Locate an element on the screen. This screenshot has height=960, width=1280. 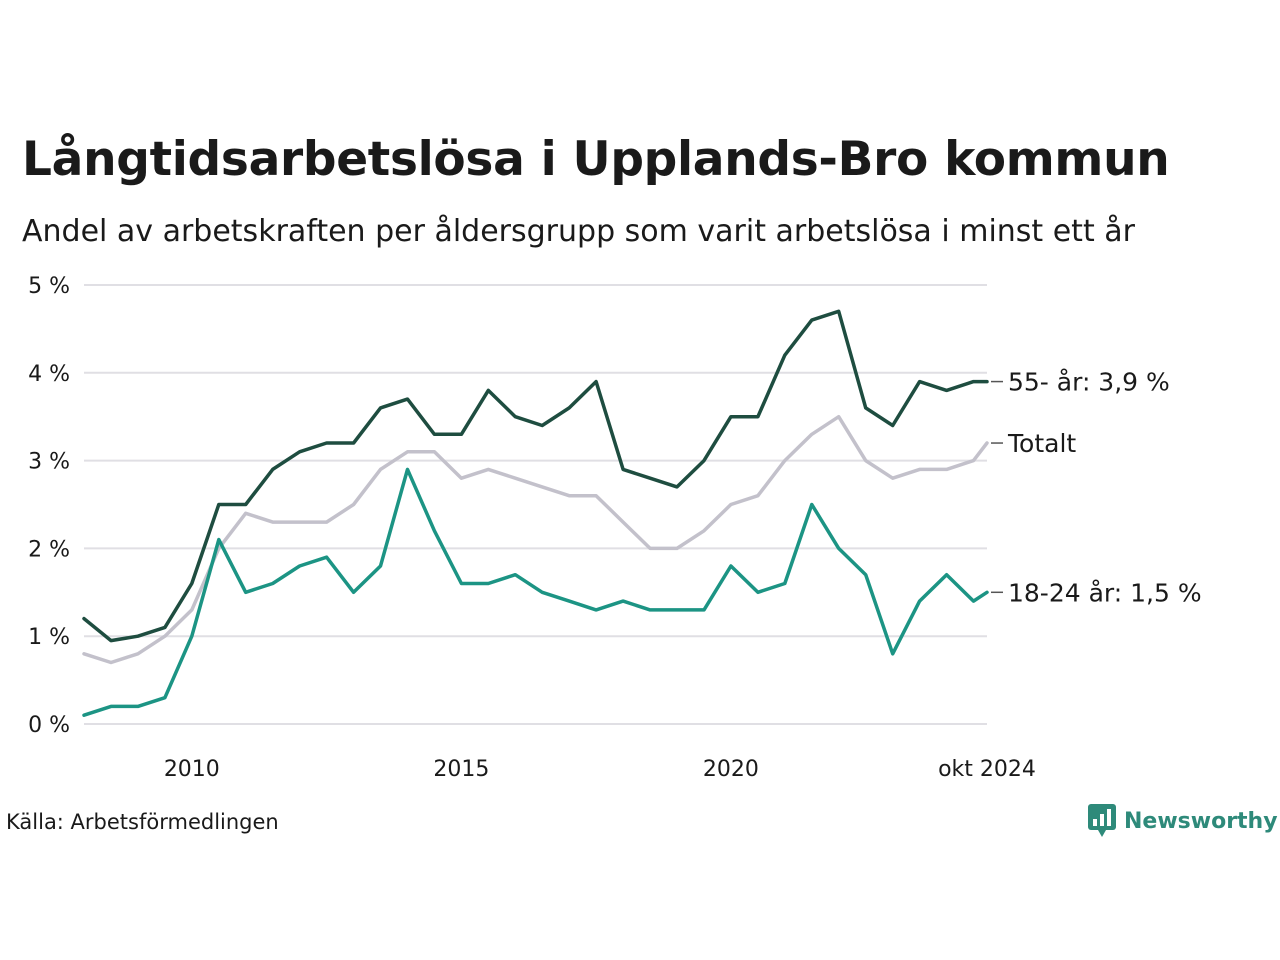
newsworthy-logo: Newsworthy is located at coordinates (1183, 821).